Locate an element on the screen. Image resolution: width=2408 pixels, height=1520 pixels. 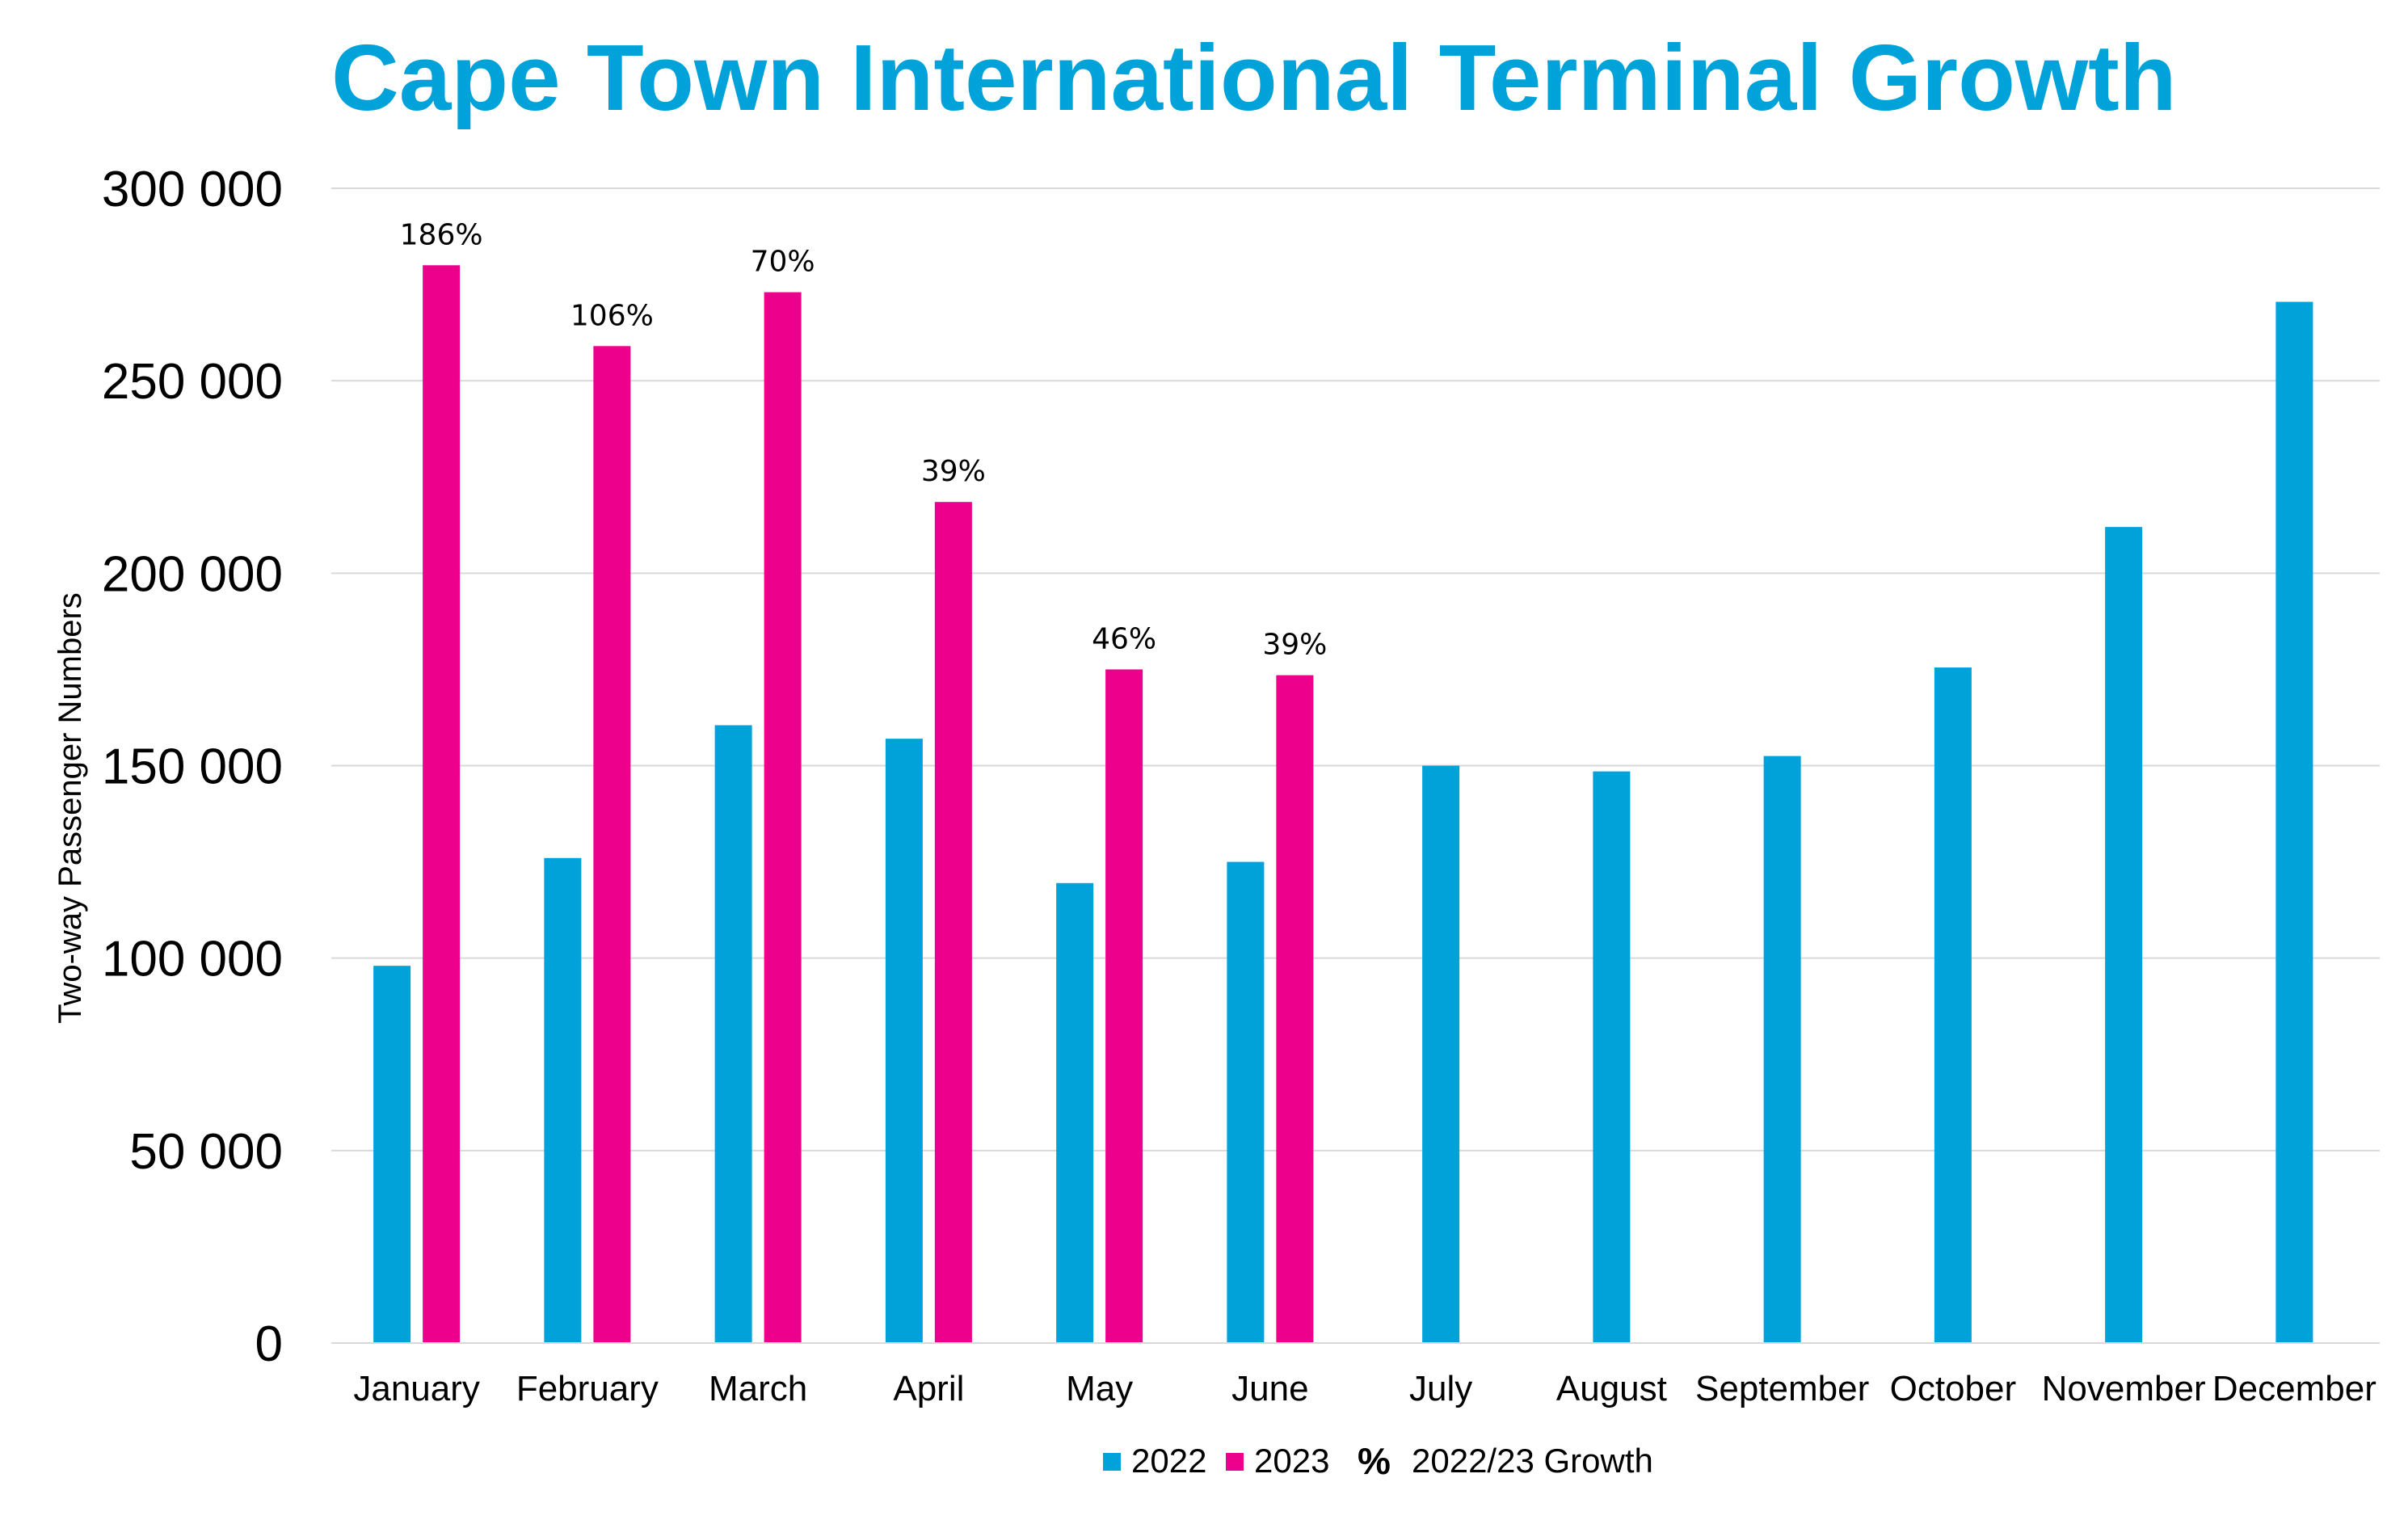
legend-growth-label: 2022/23 Growth is located at coordinates (1532, 1461).